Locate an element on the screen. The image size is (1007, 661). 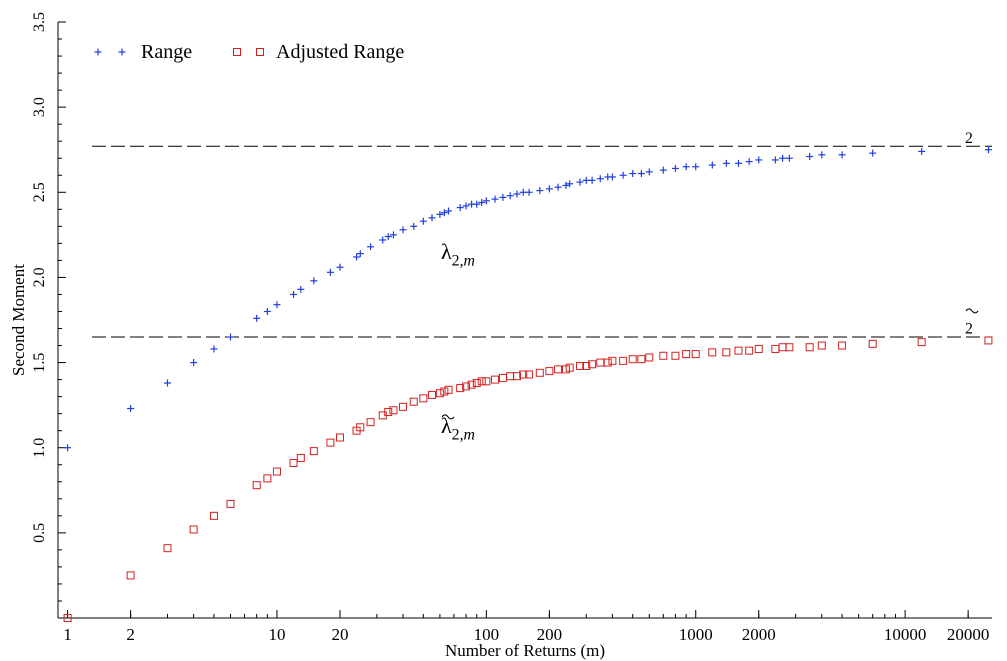
legend-marker-adjusted-range is located at coordinates (237, 52).